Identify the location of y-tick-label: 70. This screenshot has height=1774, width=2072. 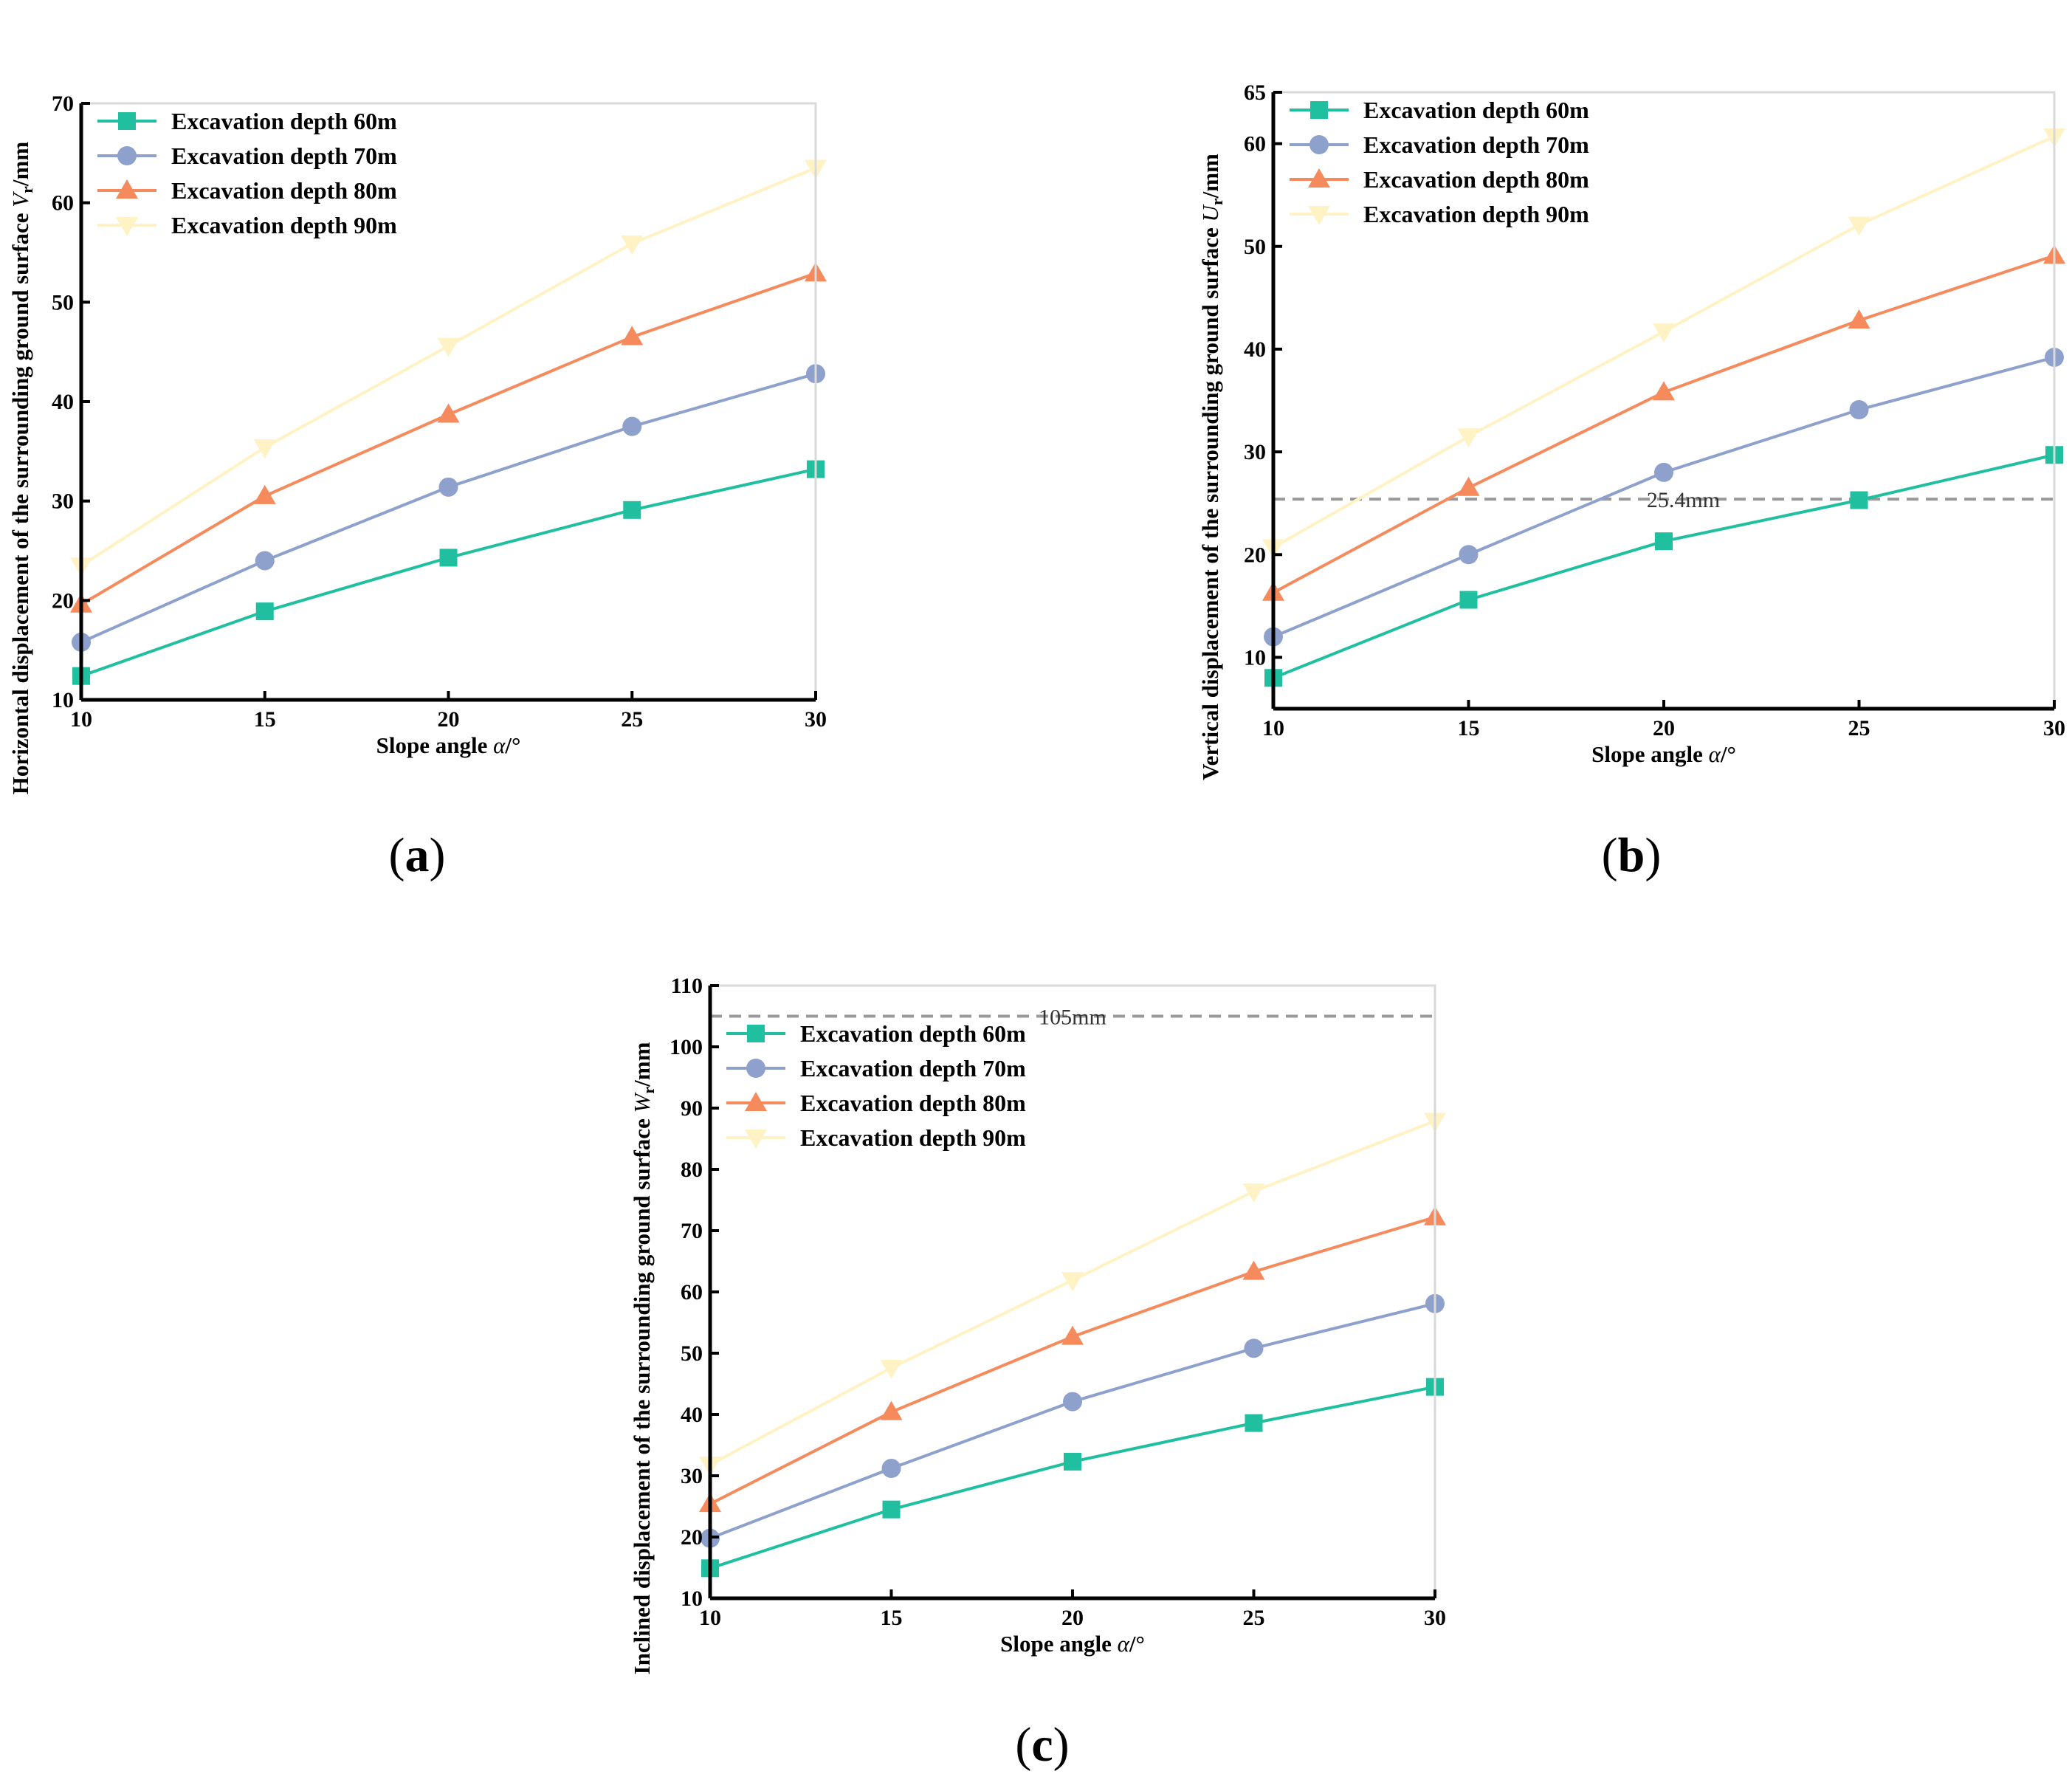
(63, 104).